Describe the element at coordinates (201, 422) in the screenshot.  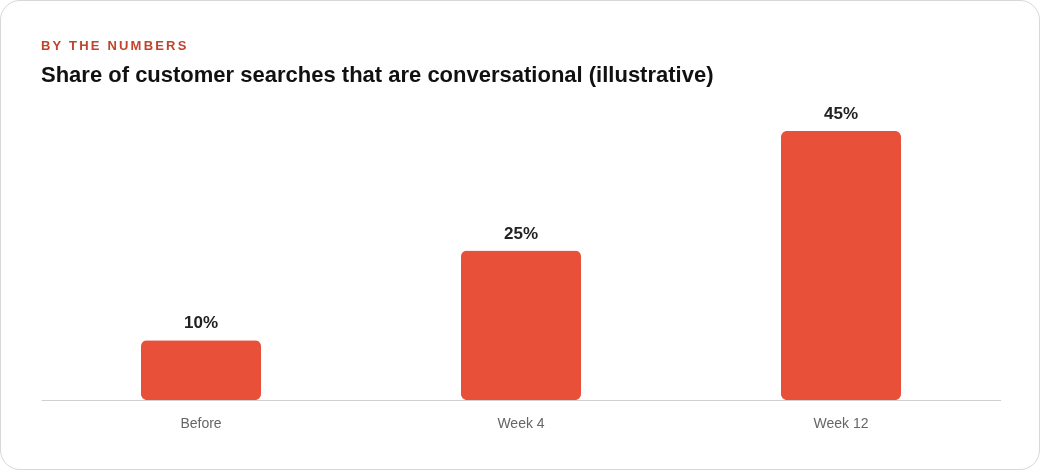
I see `x-tick-label: Before` at that location.